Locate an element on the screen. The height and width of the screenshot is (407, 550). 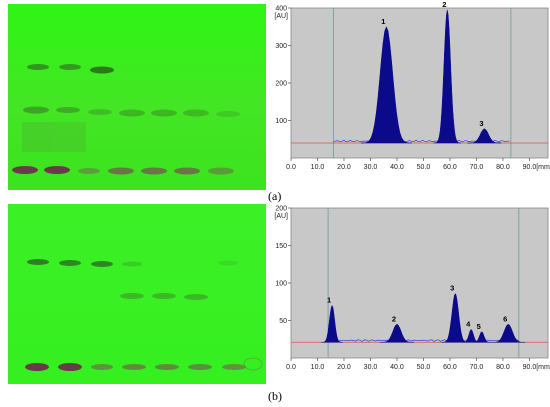
peak-label: 5 is located at coordinates (479, 326).